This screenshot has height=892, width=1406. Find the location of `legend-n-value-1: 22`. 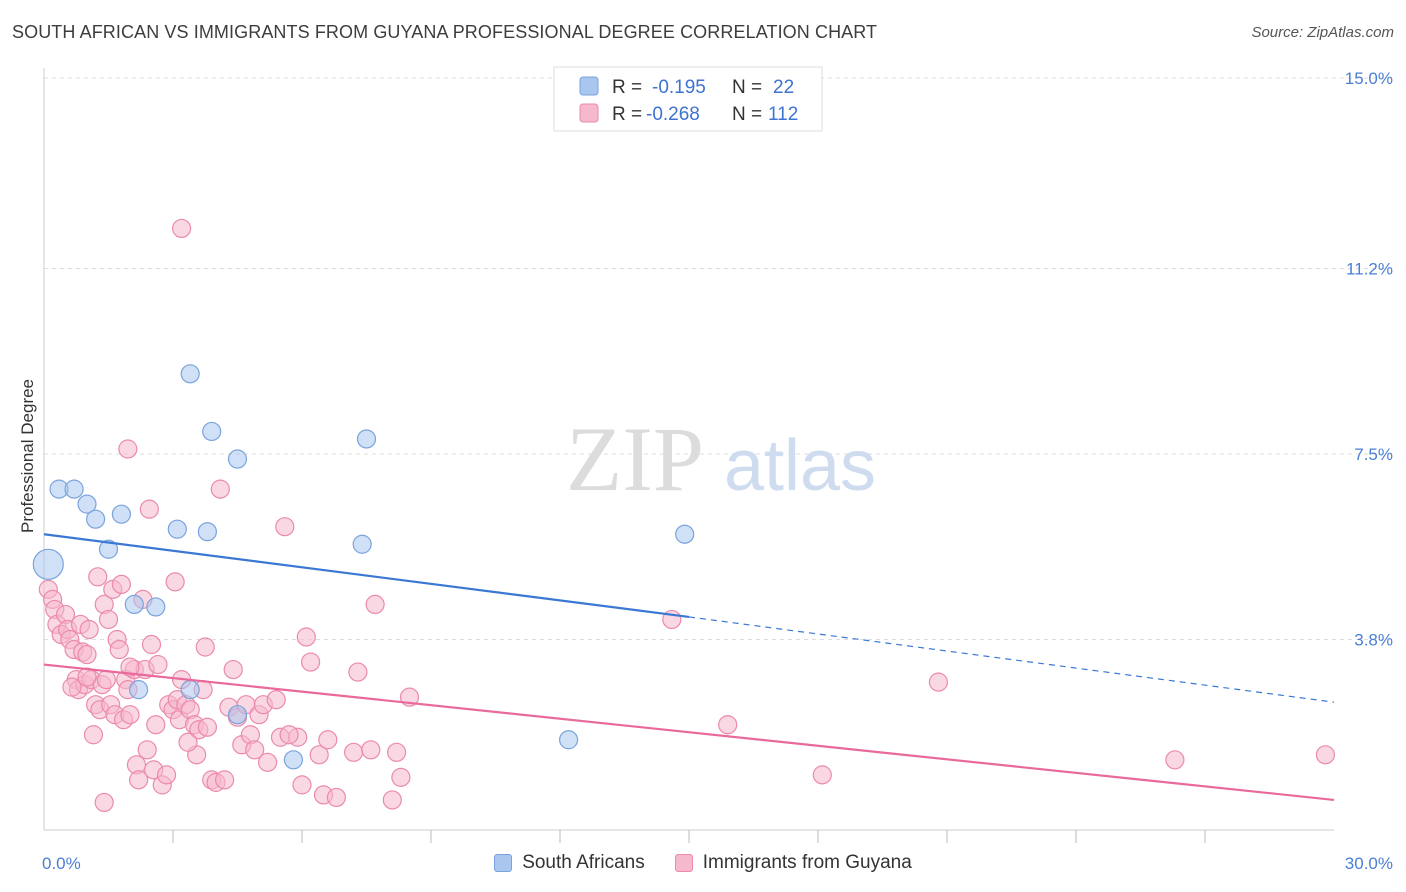

legend-n-value-1: 22 is located at coordinates (783, 87).